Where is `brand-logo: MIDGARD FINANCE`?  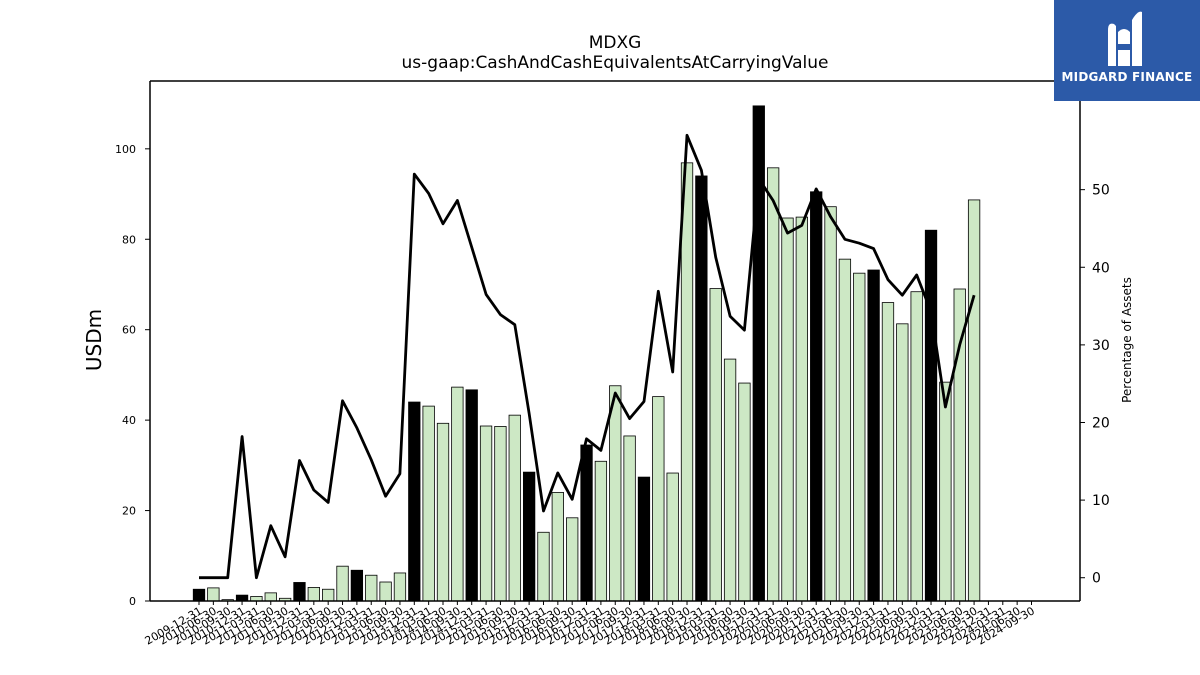 brand-logo: MIDGARD FINANCE is located at coordinates (1127, 50).